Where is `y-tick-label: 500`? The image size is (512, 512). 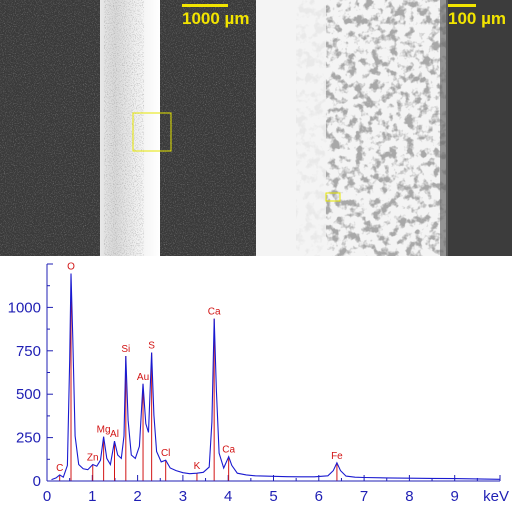 y-tick-label: 500 is located at coordinates (28, 394).